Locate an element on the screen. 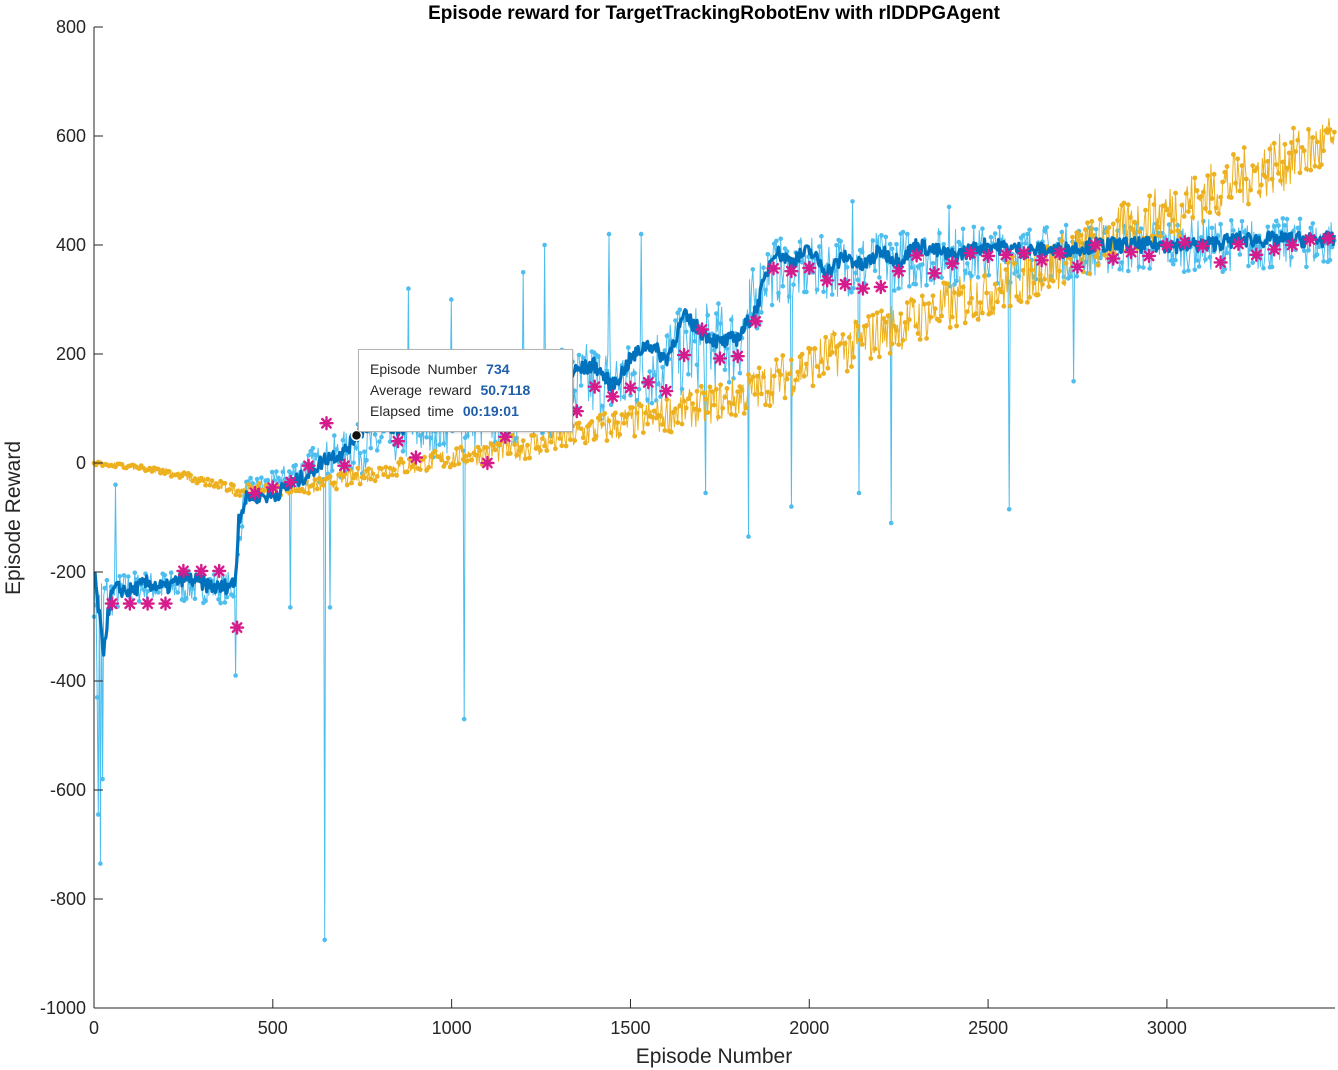 The height and width of the screenshot is (1070, 1338). y-tick-label: -400 is located at coordinates (68, 681).